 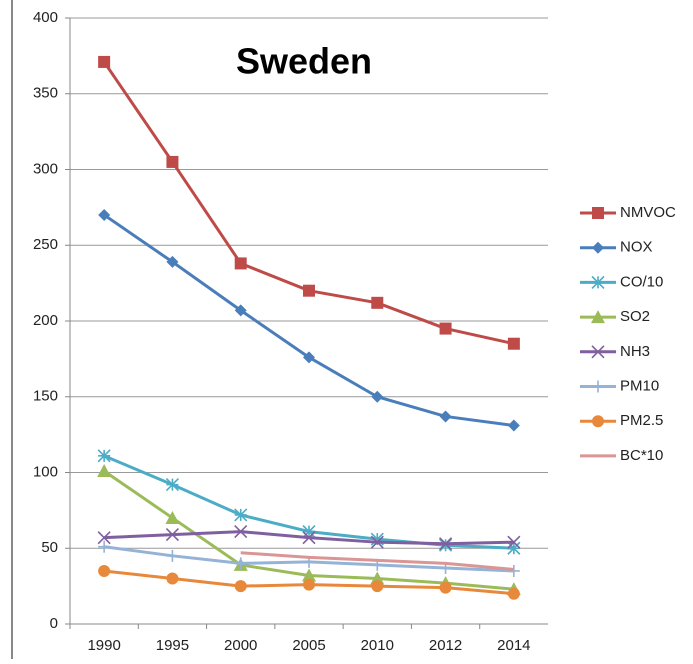 What do you see at coordinates (648, 212) in the screenshot?
I see `legend-label: NMVOC` at bounding box center [648, 212].